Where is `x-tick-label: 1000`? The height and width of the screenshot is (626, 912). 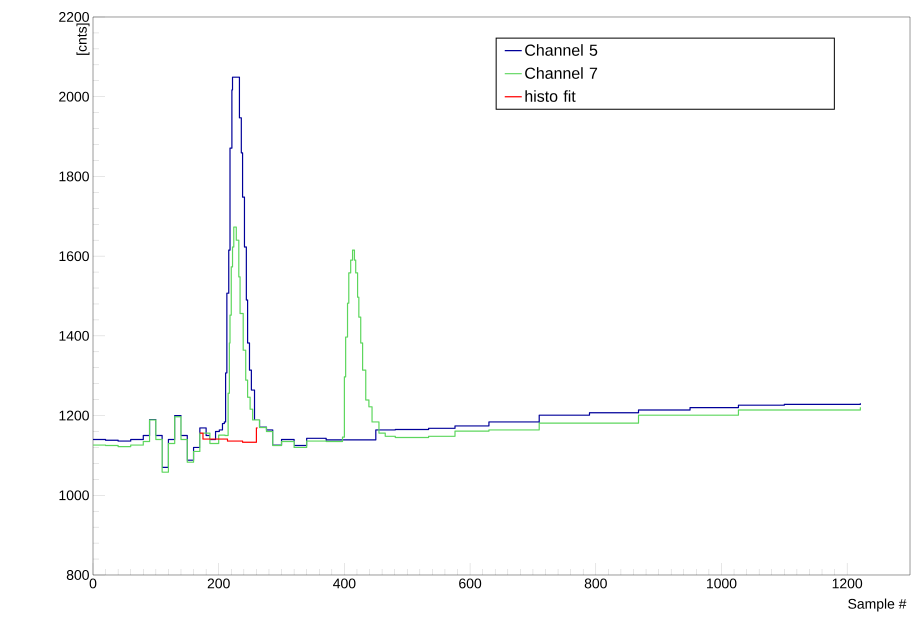
x-tick-label: 1000 is located at coordinates (721, 583).